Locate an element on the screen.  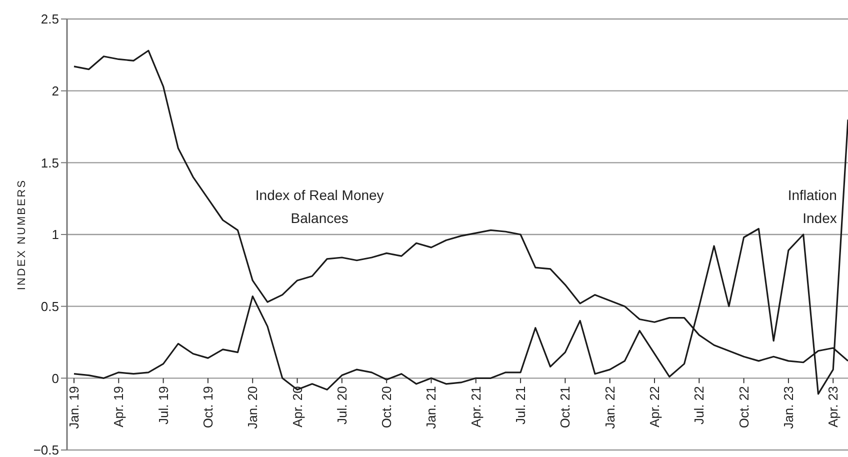
x-tick-label: Oct. 21 is located at coordinates (565, 407).